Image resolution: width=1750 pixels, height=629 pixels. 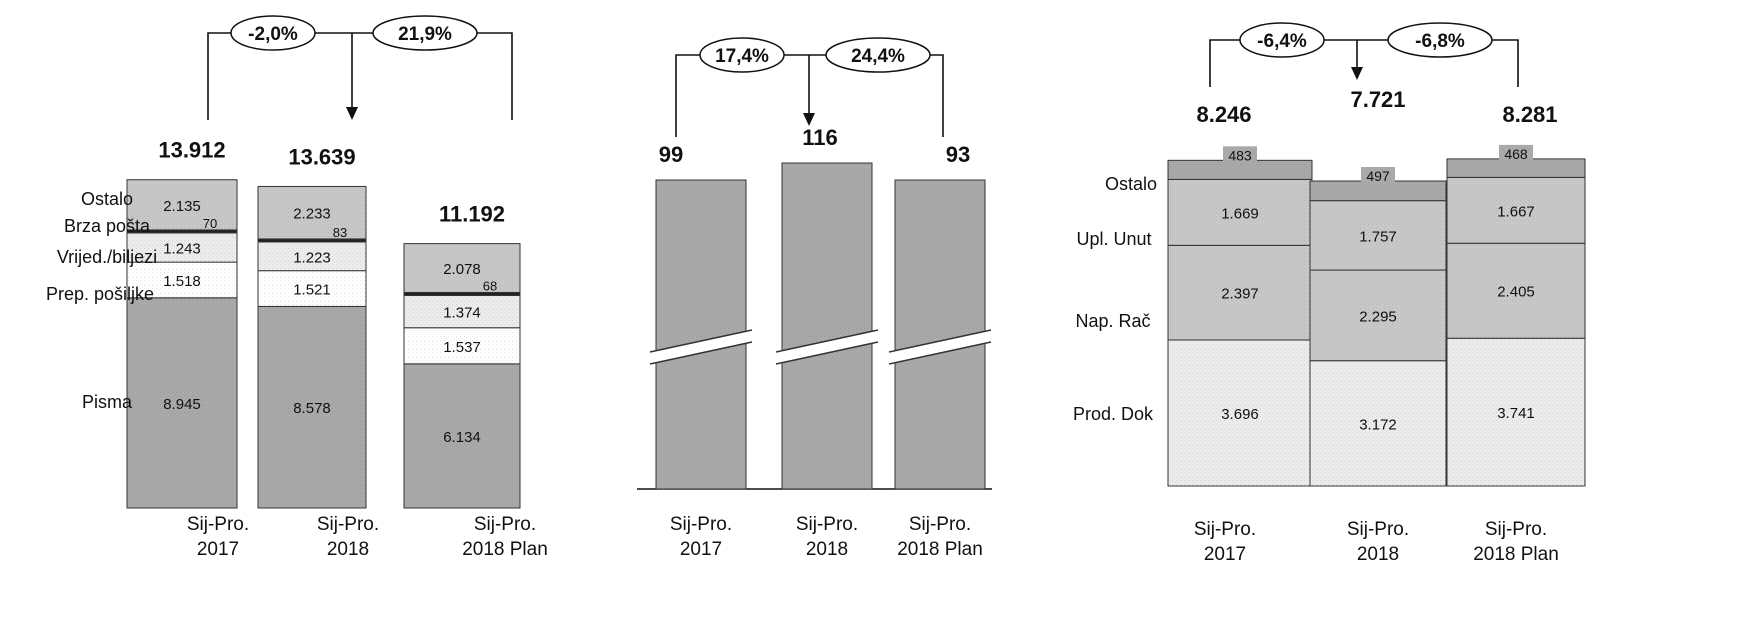 What do you see at coordinates (107, 257) in the screenshot?
I see `legend-label: Vrijed./biljezi` at bounding box center [107, 257].